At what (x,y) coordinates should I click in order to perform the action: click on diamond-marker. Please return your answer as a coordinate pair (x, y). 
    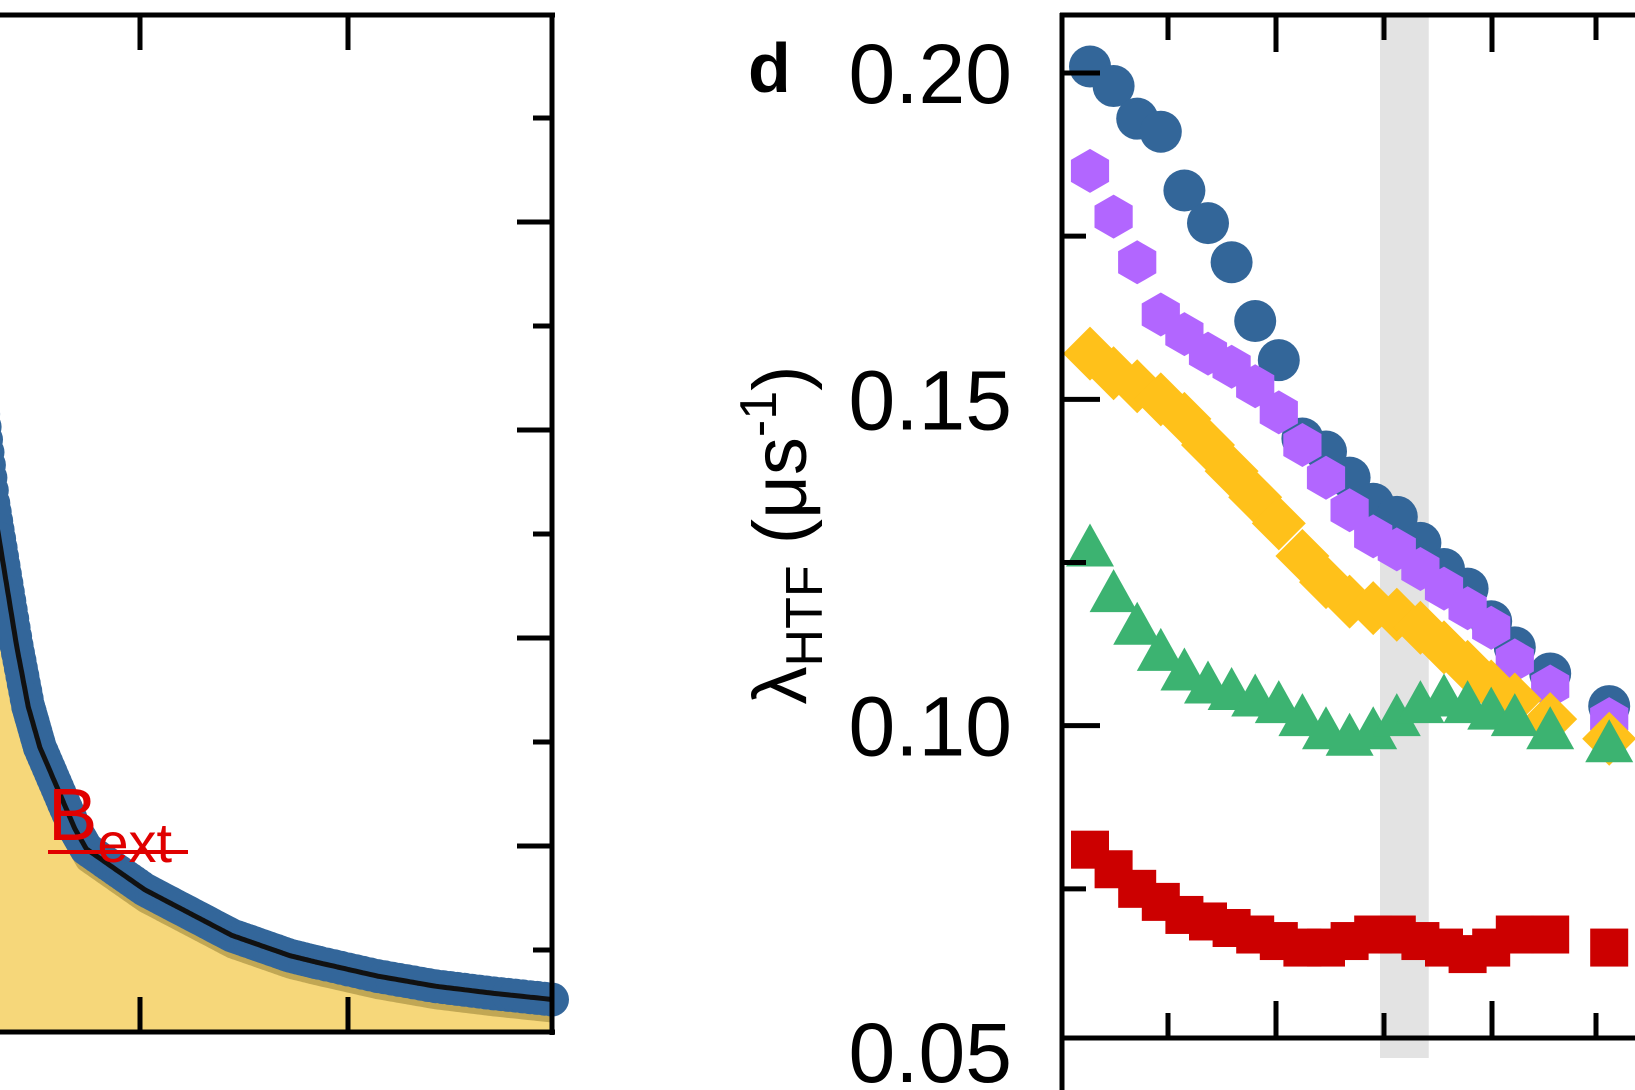
    Looking at the image, I should click on (1278, 523).